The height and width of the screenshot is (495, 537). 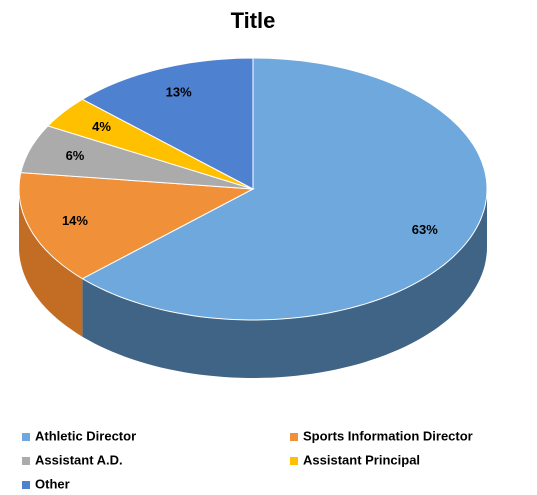 I want to click on data-label: 4%, so click(x=101, y=126).